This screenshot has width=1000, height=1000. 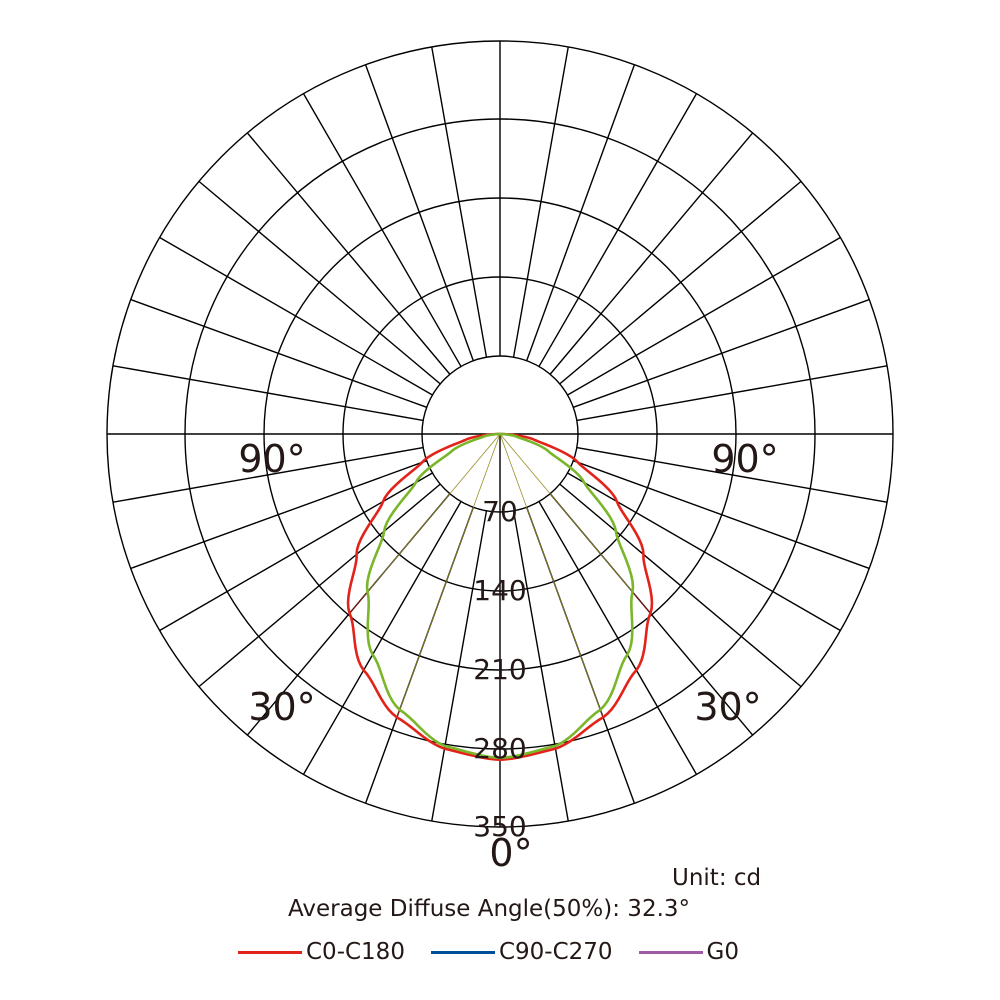 I want to click on radial-tick-280: 280, so click(x=499, y=748).